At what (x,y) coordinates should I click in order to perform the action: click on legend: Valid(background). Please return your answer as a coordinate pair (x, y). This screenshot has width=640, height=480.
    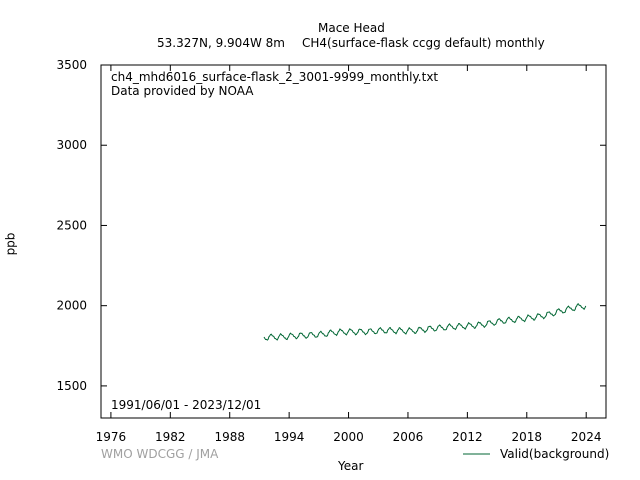
    Looking at the image, I should click on (536, 454).